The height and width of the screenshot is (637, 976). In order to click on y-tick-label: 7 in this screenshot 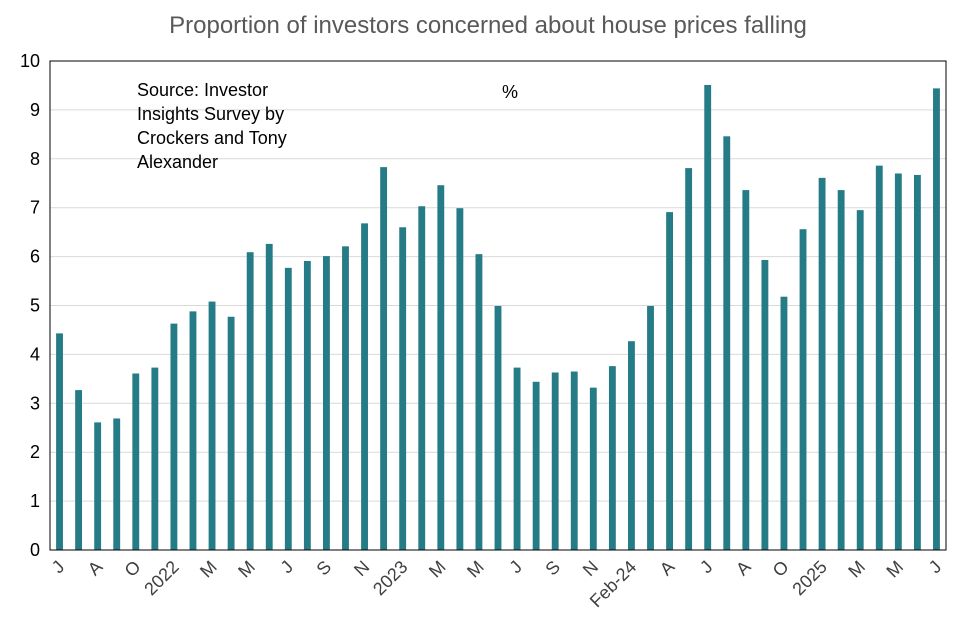, I will do `click(35, 208)`.